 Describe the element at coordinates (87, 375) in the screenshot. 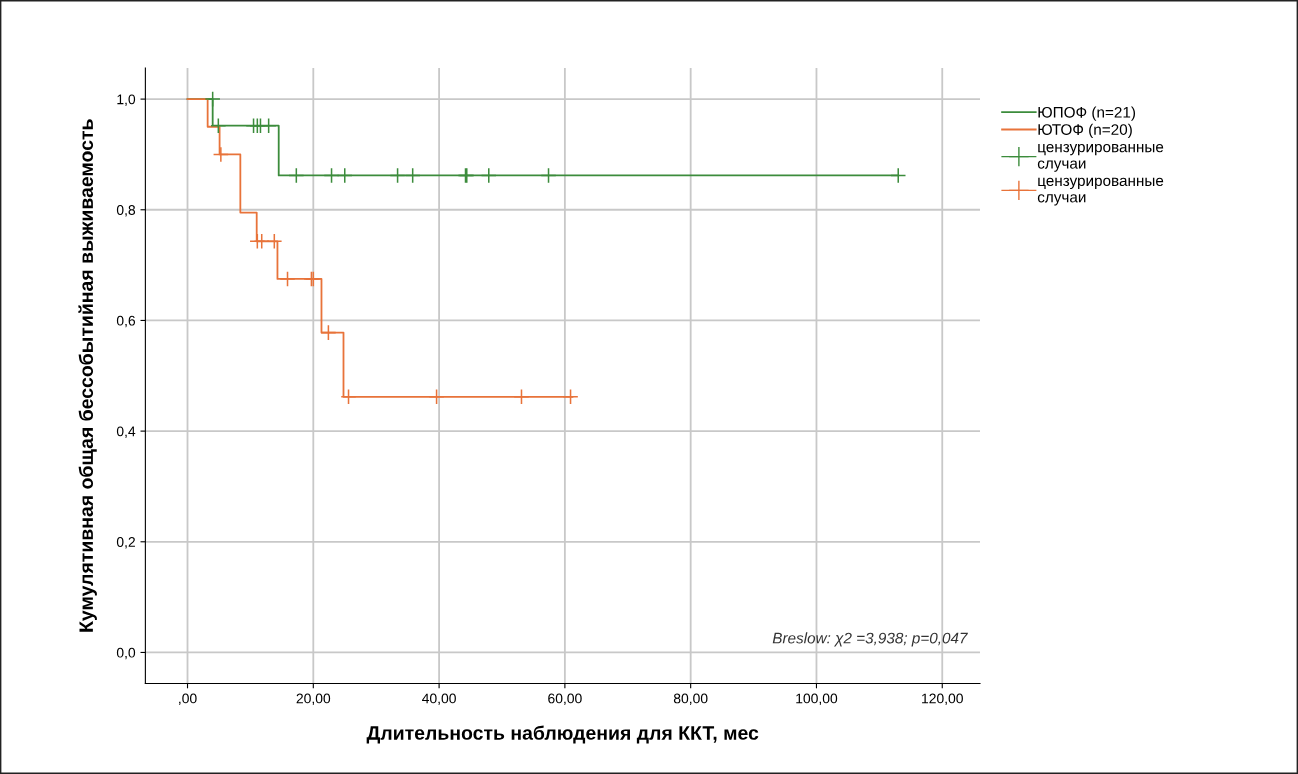

I see `y-axis-title: Кумулятивная общая бессобытийная выживаемость` at that location.